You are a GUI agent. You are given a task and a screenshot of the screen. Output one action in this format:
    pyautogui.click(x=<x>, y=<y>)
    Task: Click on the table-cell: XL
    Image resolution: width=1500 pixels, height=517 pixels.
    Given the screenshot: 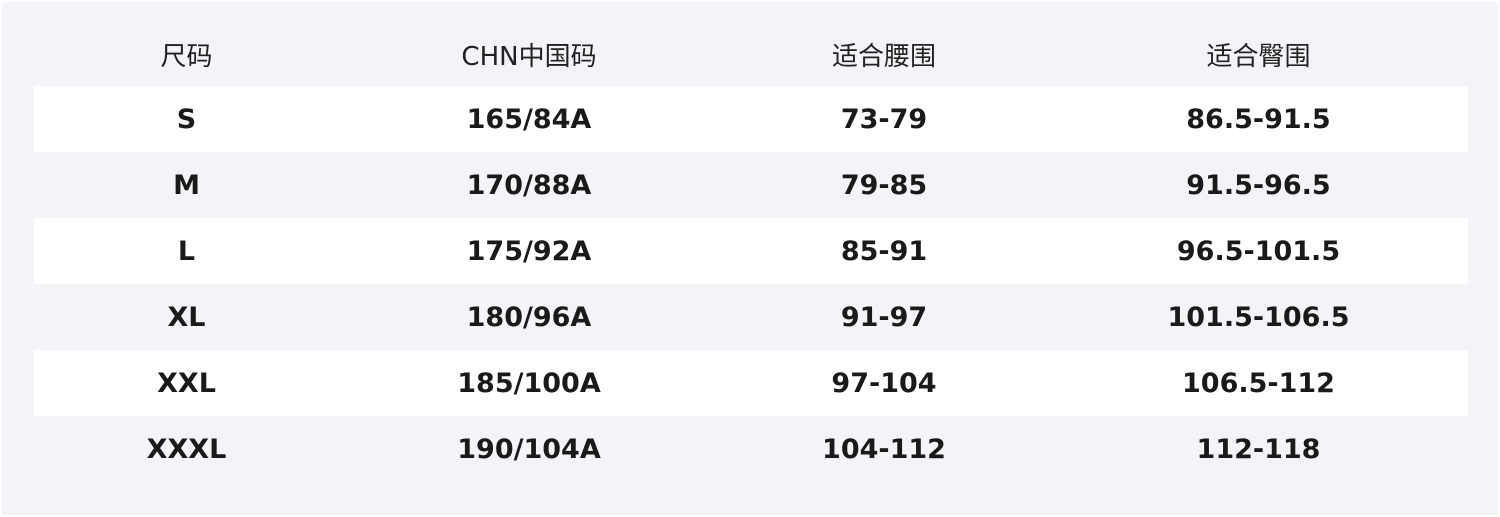 What is the action you would take?
    pyautogui.click(x=186, y=317)
    